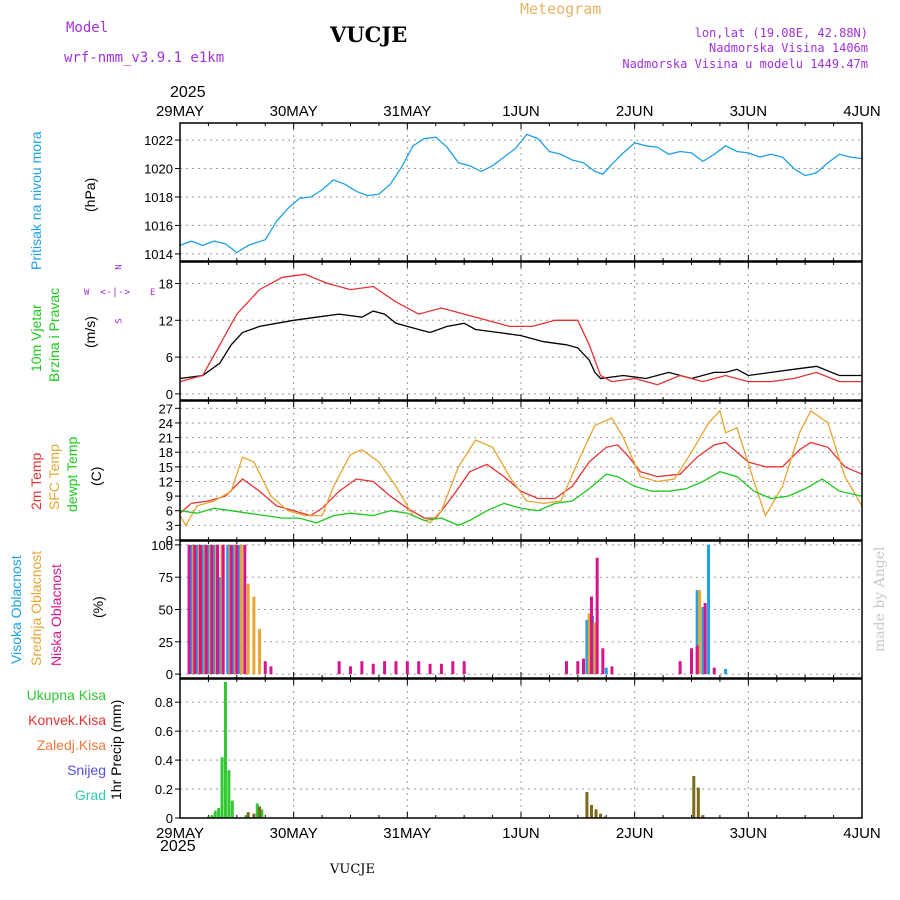 Image resolution: width=900 pixels, height=900 pixels. What do you see at coordinates (503, 192) in the screenshot?
I see `panel-pressure: 1014 1016 1018 1020 1022` at bounding box center [503, 192].